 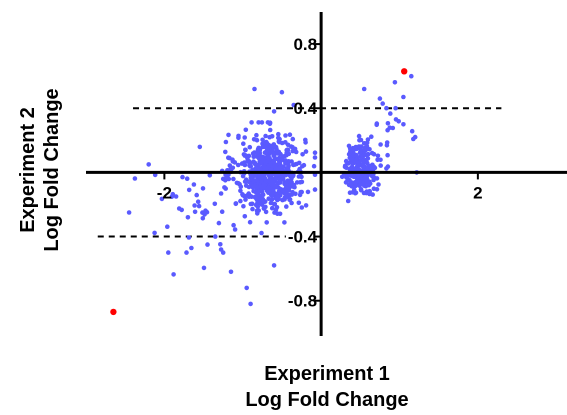 What do you see at coordinates (326, 400) in the screenshot?
I see `x-axis-title-line2: Log Fold Change` at bounding box center [326, 400].